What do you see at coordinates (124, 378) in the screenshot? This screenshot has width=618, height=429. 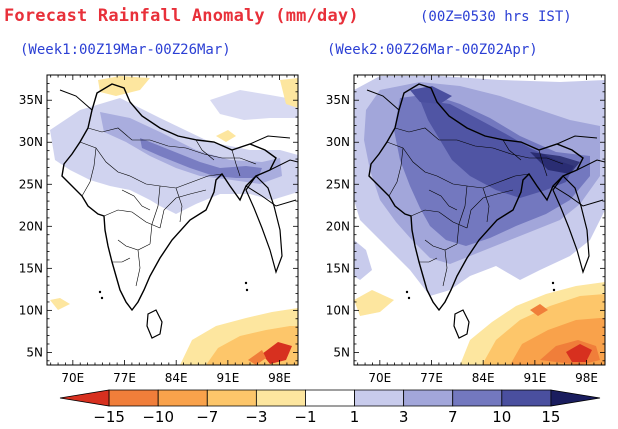 I see `lon-label-week1: 77E` at bounding box center [124, 378].